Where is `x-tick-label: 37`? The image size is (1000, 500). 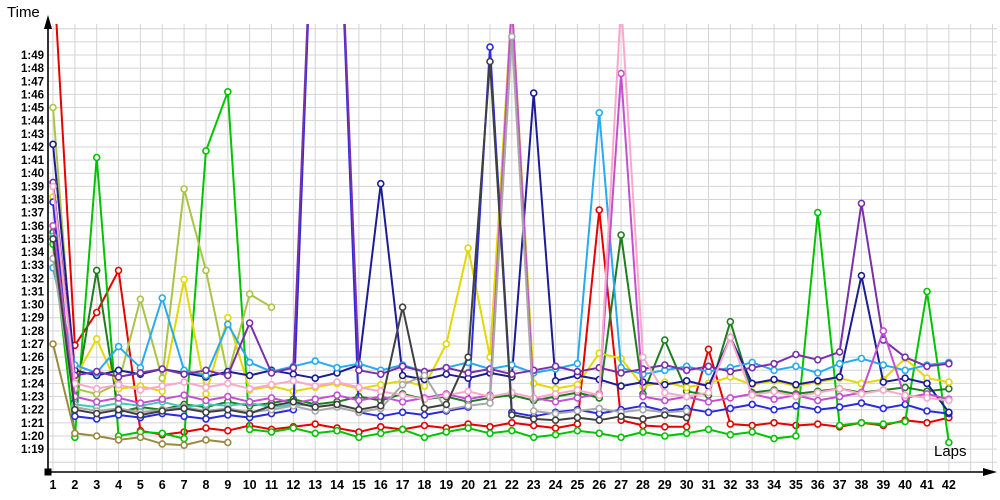
x-tick-label: 37 is located at coordinates (840, 485).